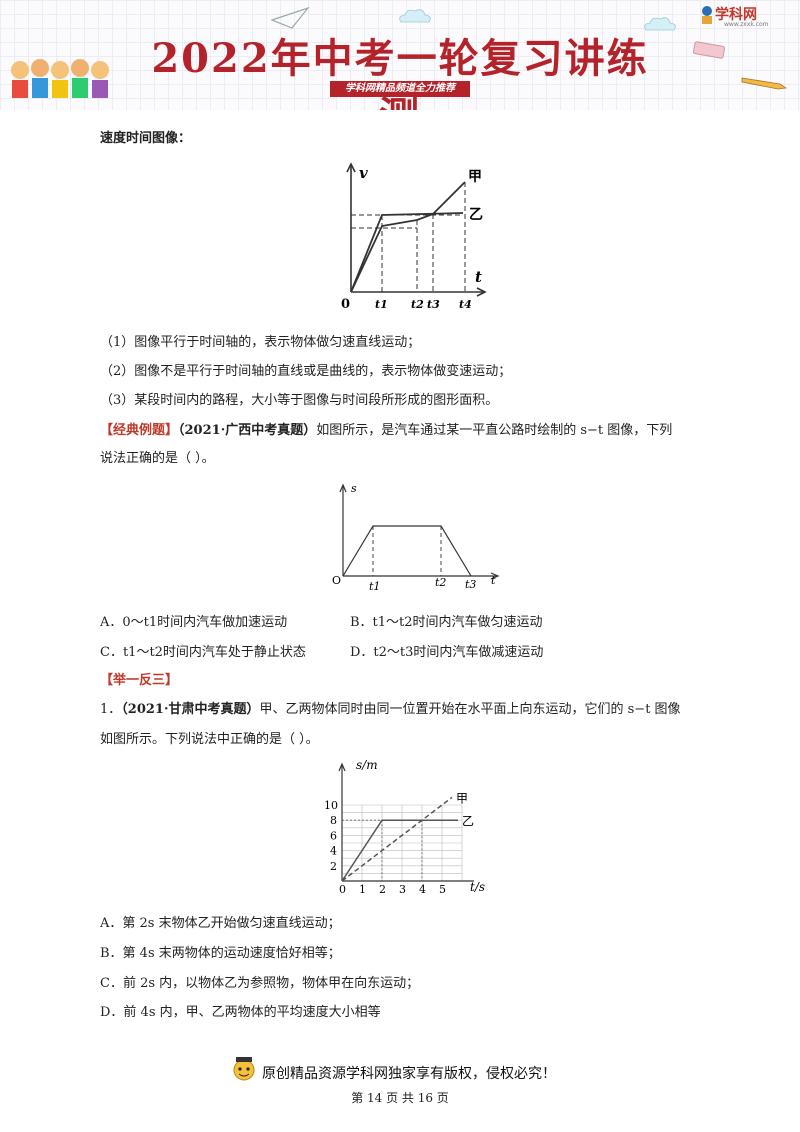 The image size is (800, 1132). What do you see at coordinates (475, 177) in the screenshot?
I see `jia-label: 甲` at bounding box center [475, 177].